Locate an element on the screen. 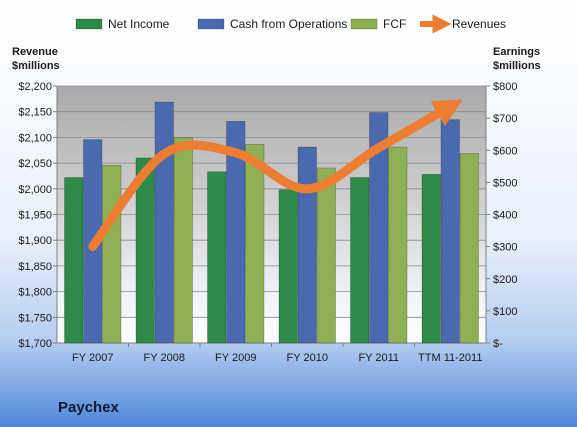 The height and width of the screenshot is (427, 577). left-tick-label: $2,100 is located at coordinates (35, 138).